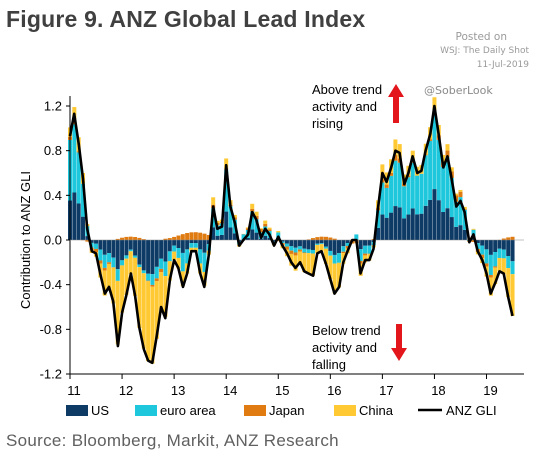  What do you see at coordinates (334, 390) in the screenshot?
I see `x-tick-label: 16` at bounding box center [334, 390].